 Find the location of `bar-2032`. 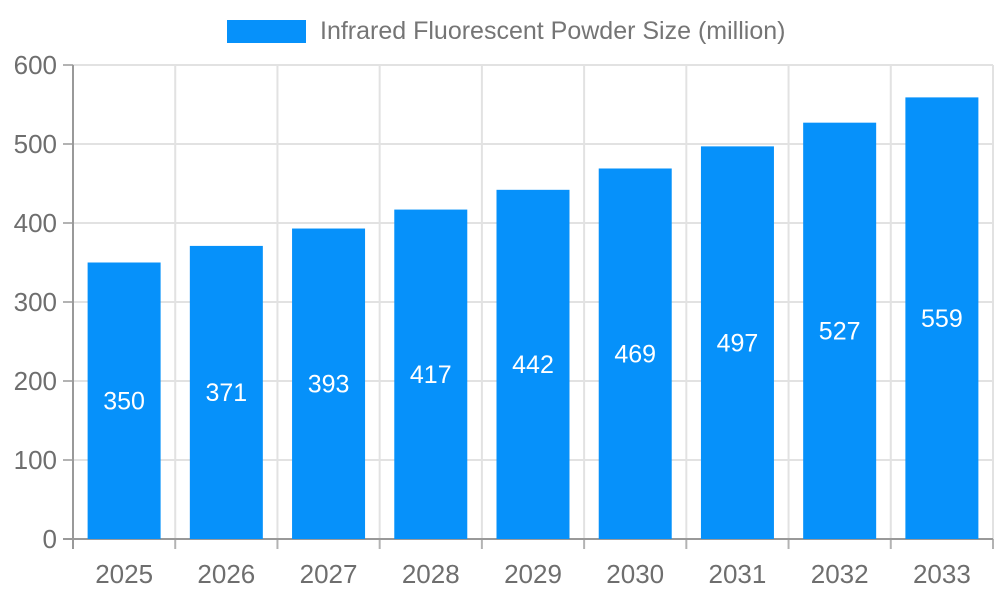

bar-2032 is located at coordinates (840, 331).